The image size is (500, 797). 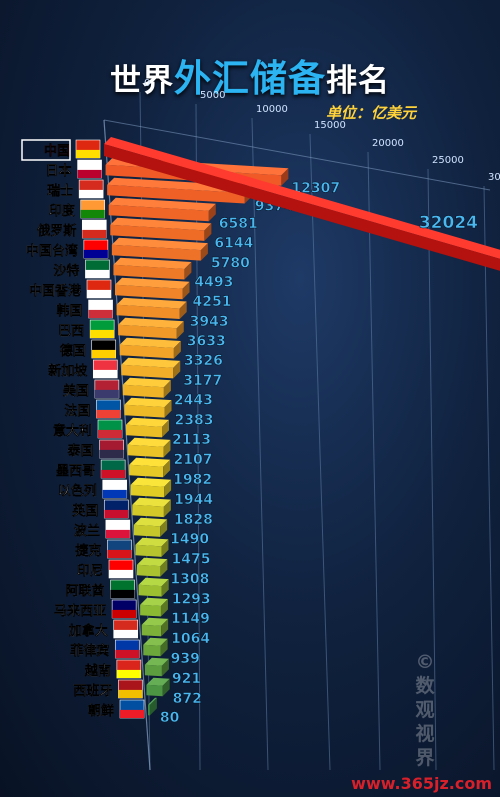 What do you see at coordinates (57, 151) in the screenshot?
I see `category-label: 中国` at bounding box center [57, 151].